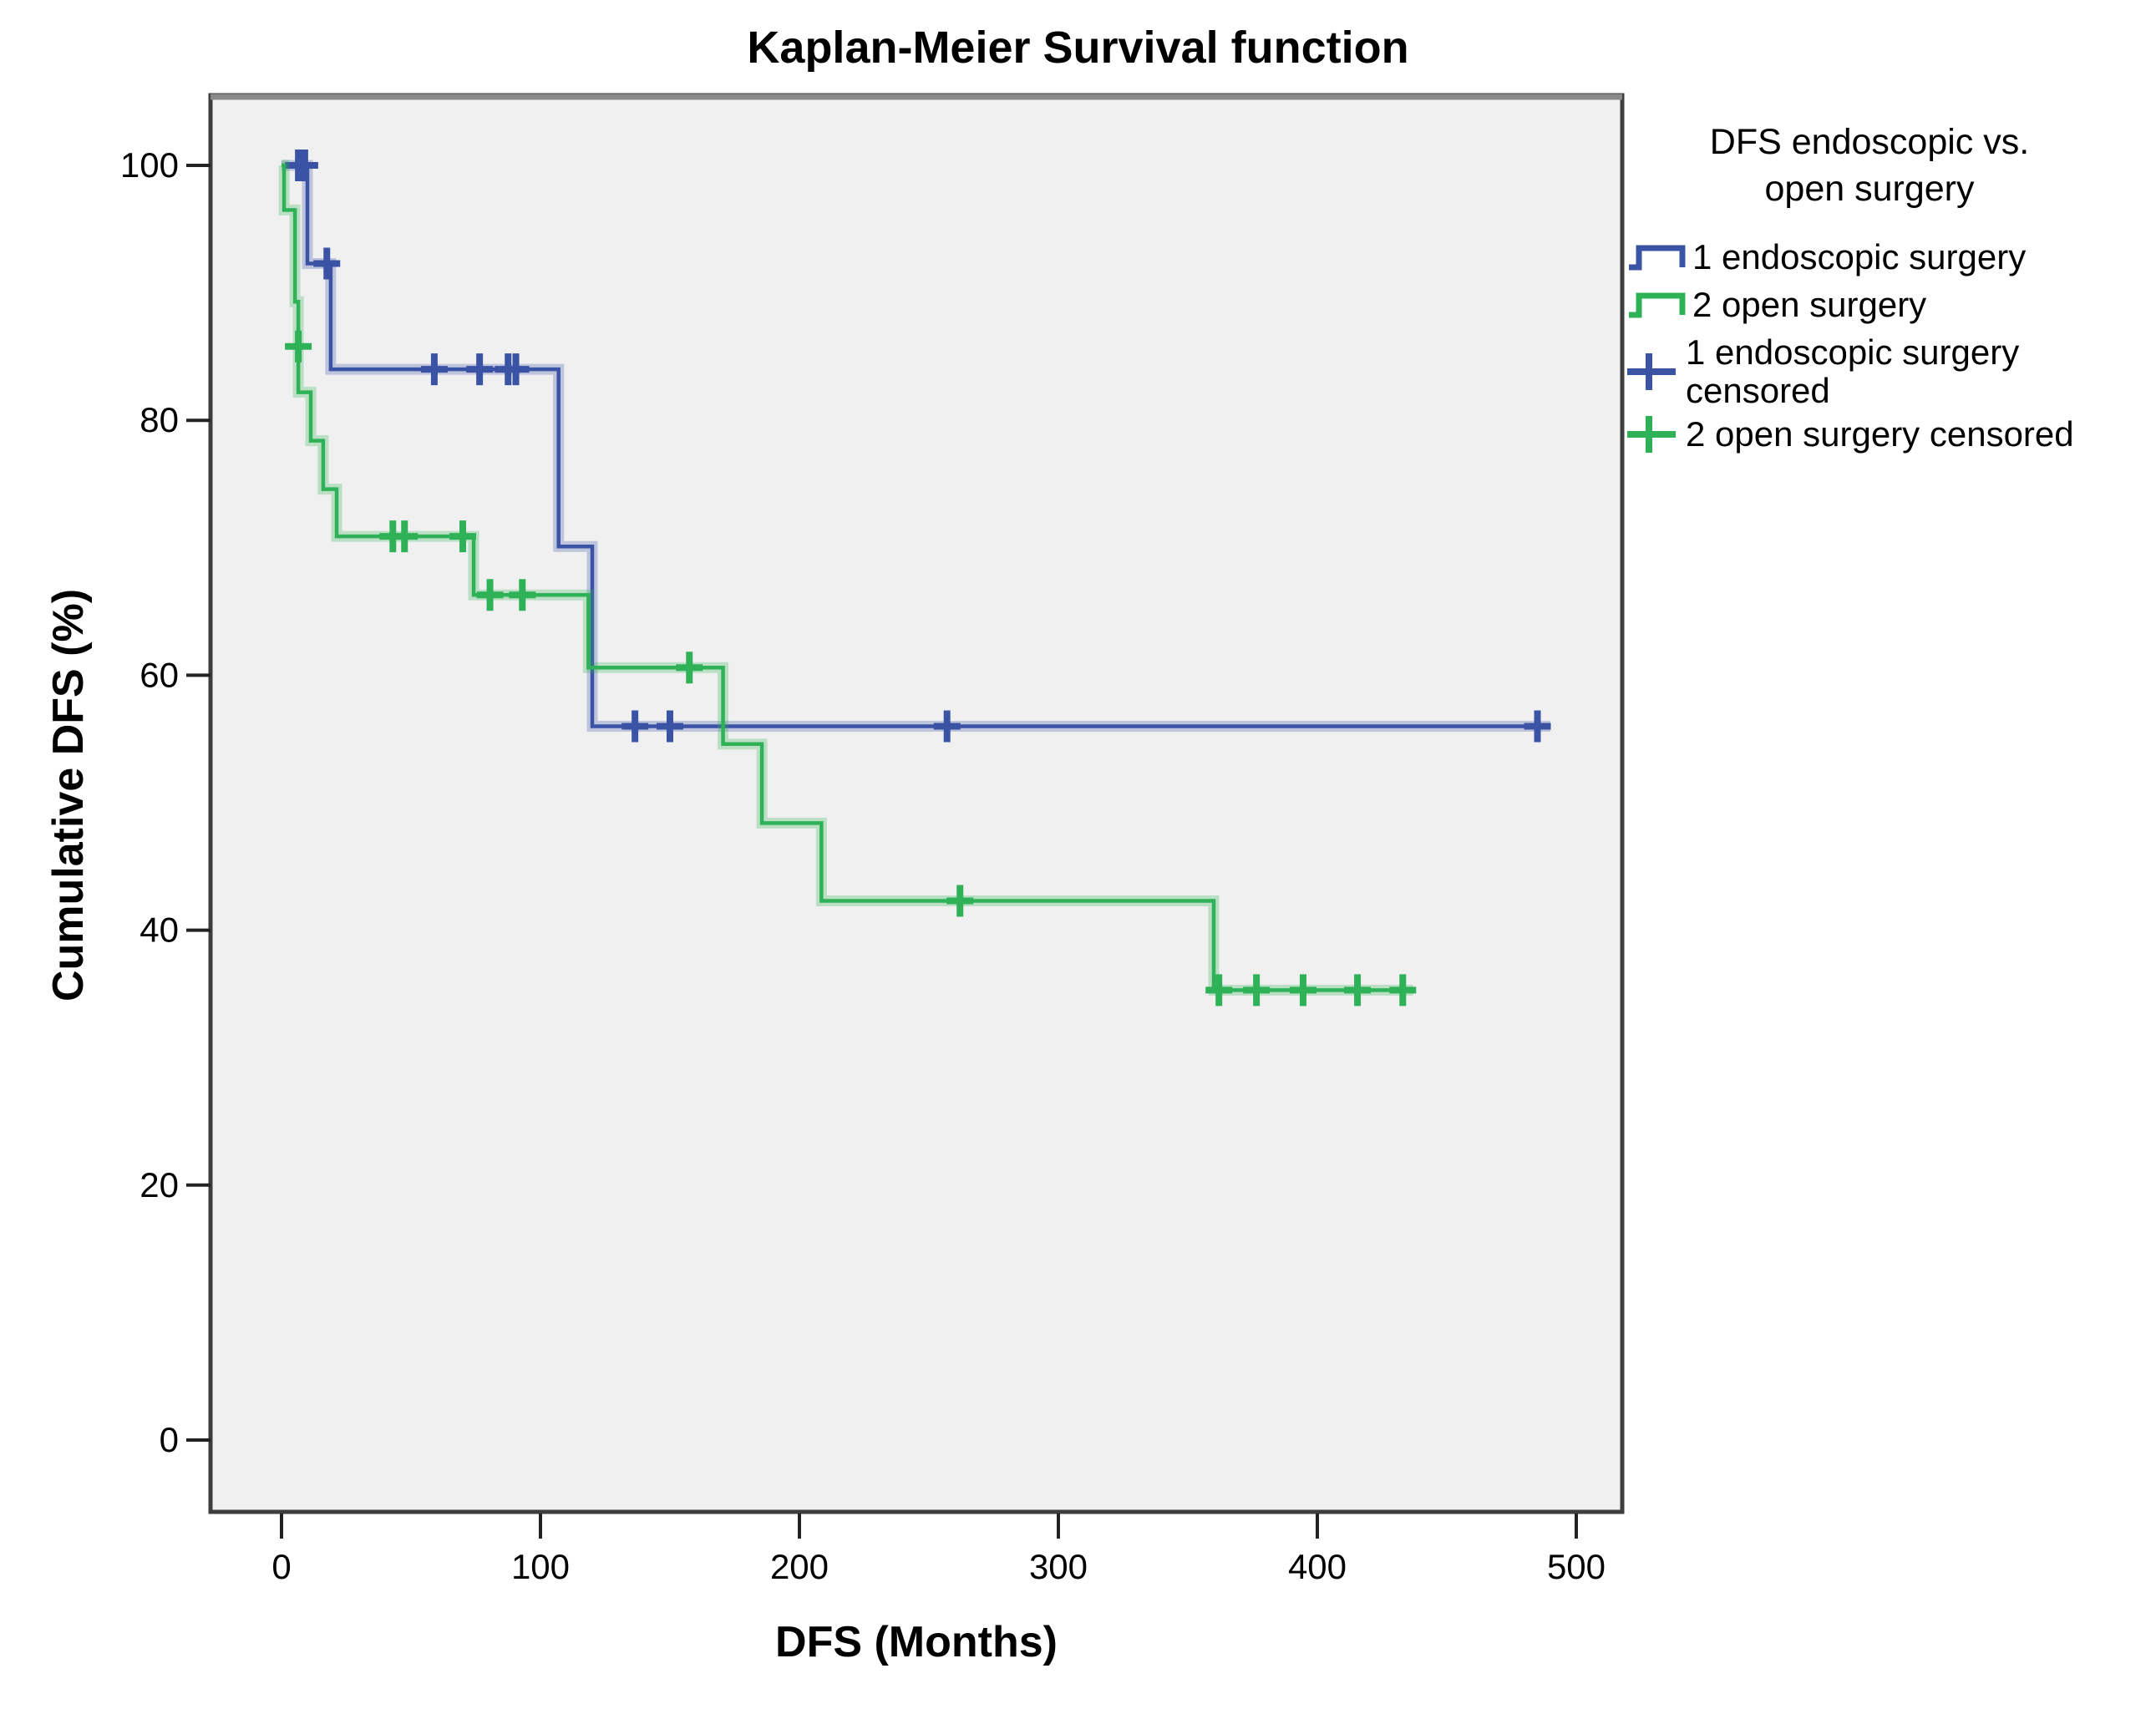  I want to click on x-tick-label: 300, so click(1058, 1566).